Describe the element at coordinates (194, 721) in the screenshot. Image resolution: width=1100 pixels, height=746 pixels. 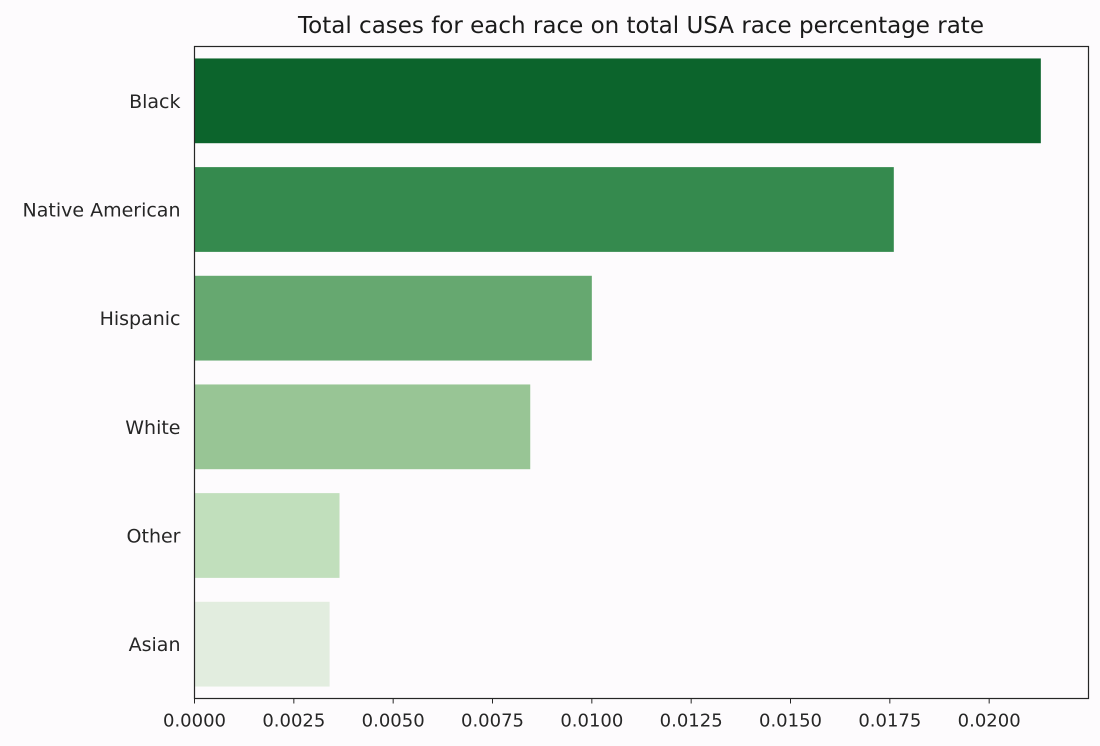
I see `x-tick-label: 0.0000` at that location.